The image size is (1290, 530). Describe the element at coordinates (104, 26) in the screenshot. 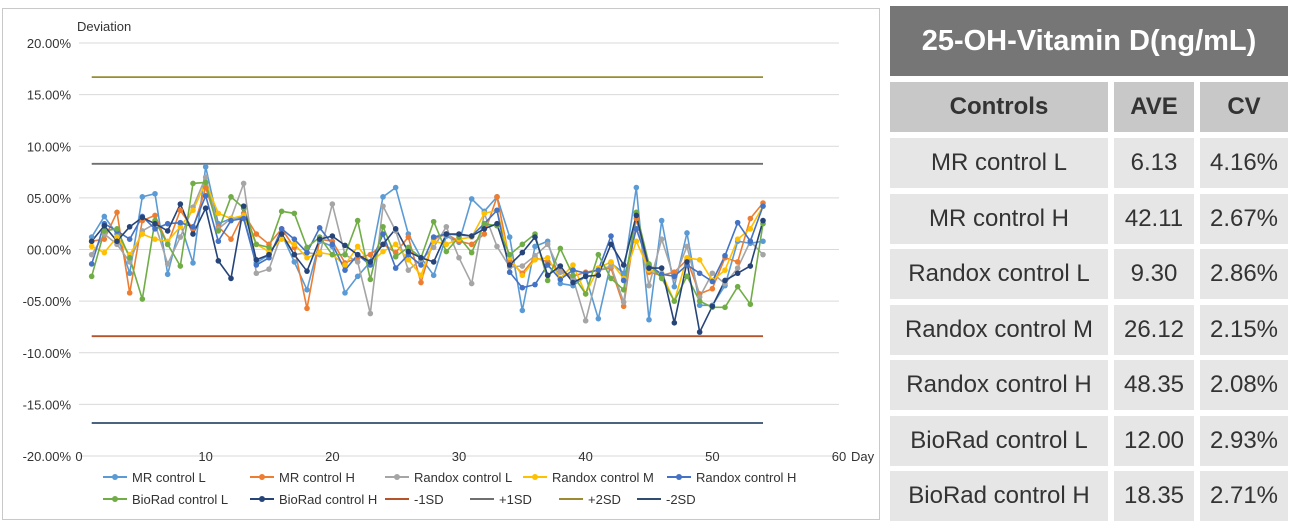

I see `y-axis-label: Deviation` at that location.